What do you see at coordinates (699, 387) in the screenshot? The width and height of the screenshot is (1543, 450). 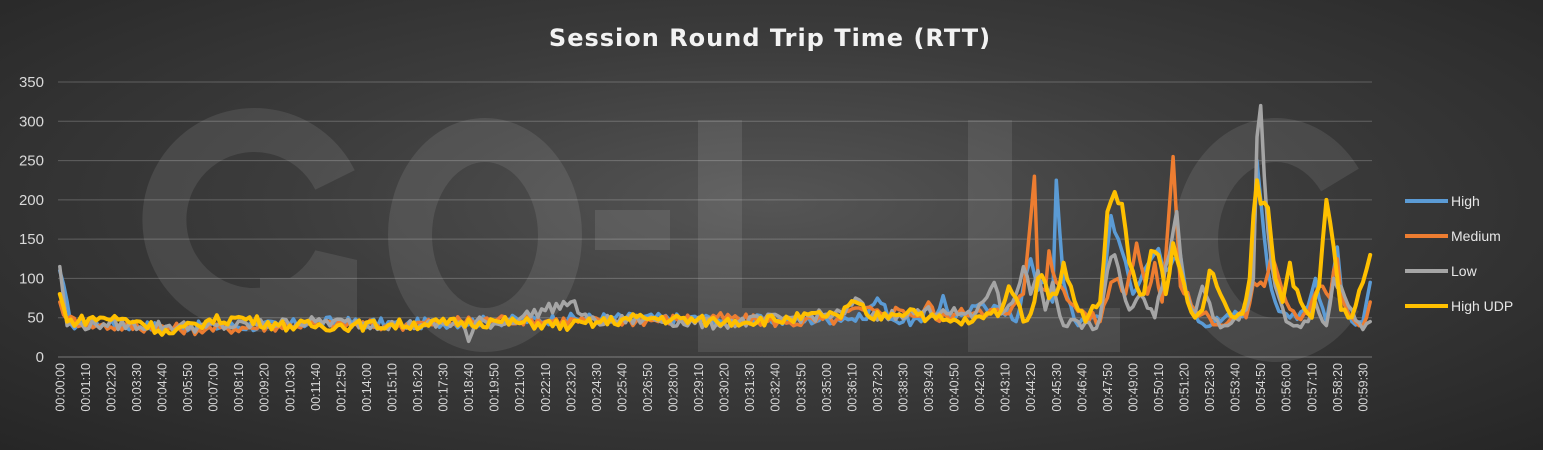 I see `x-tick-label: 00:29:10` at bounding box center [699, 387].